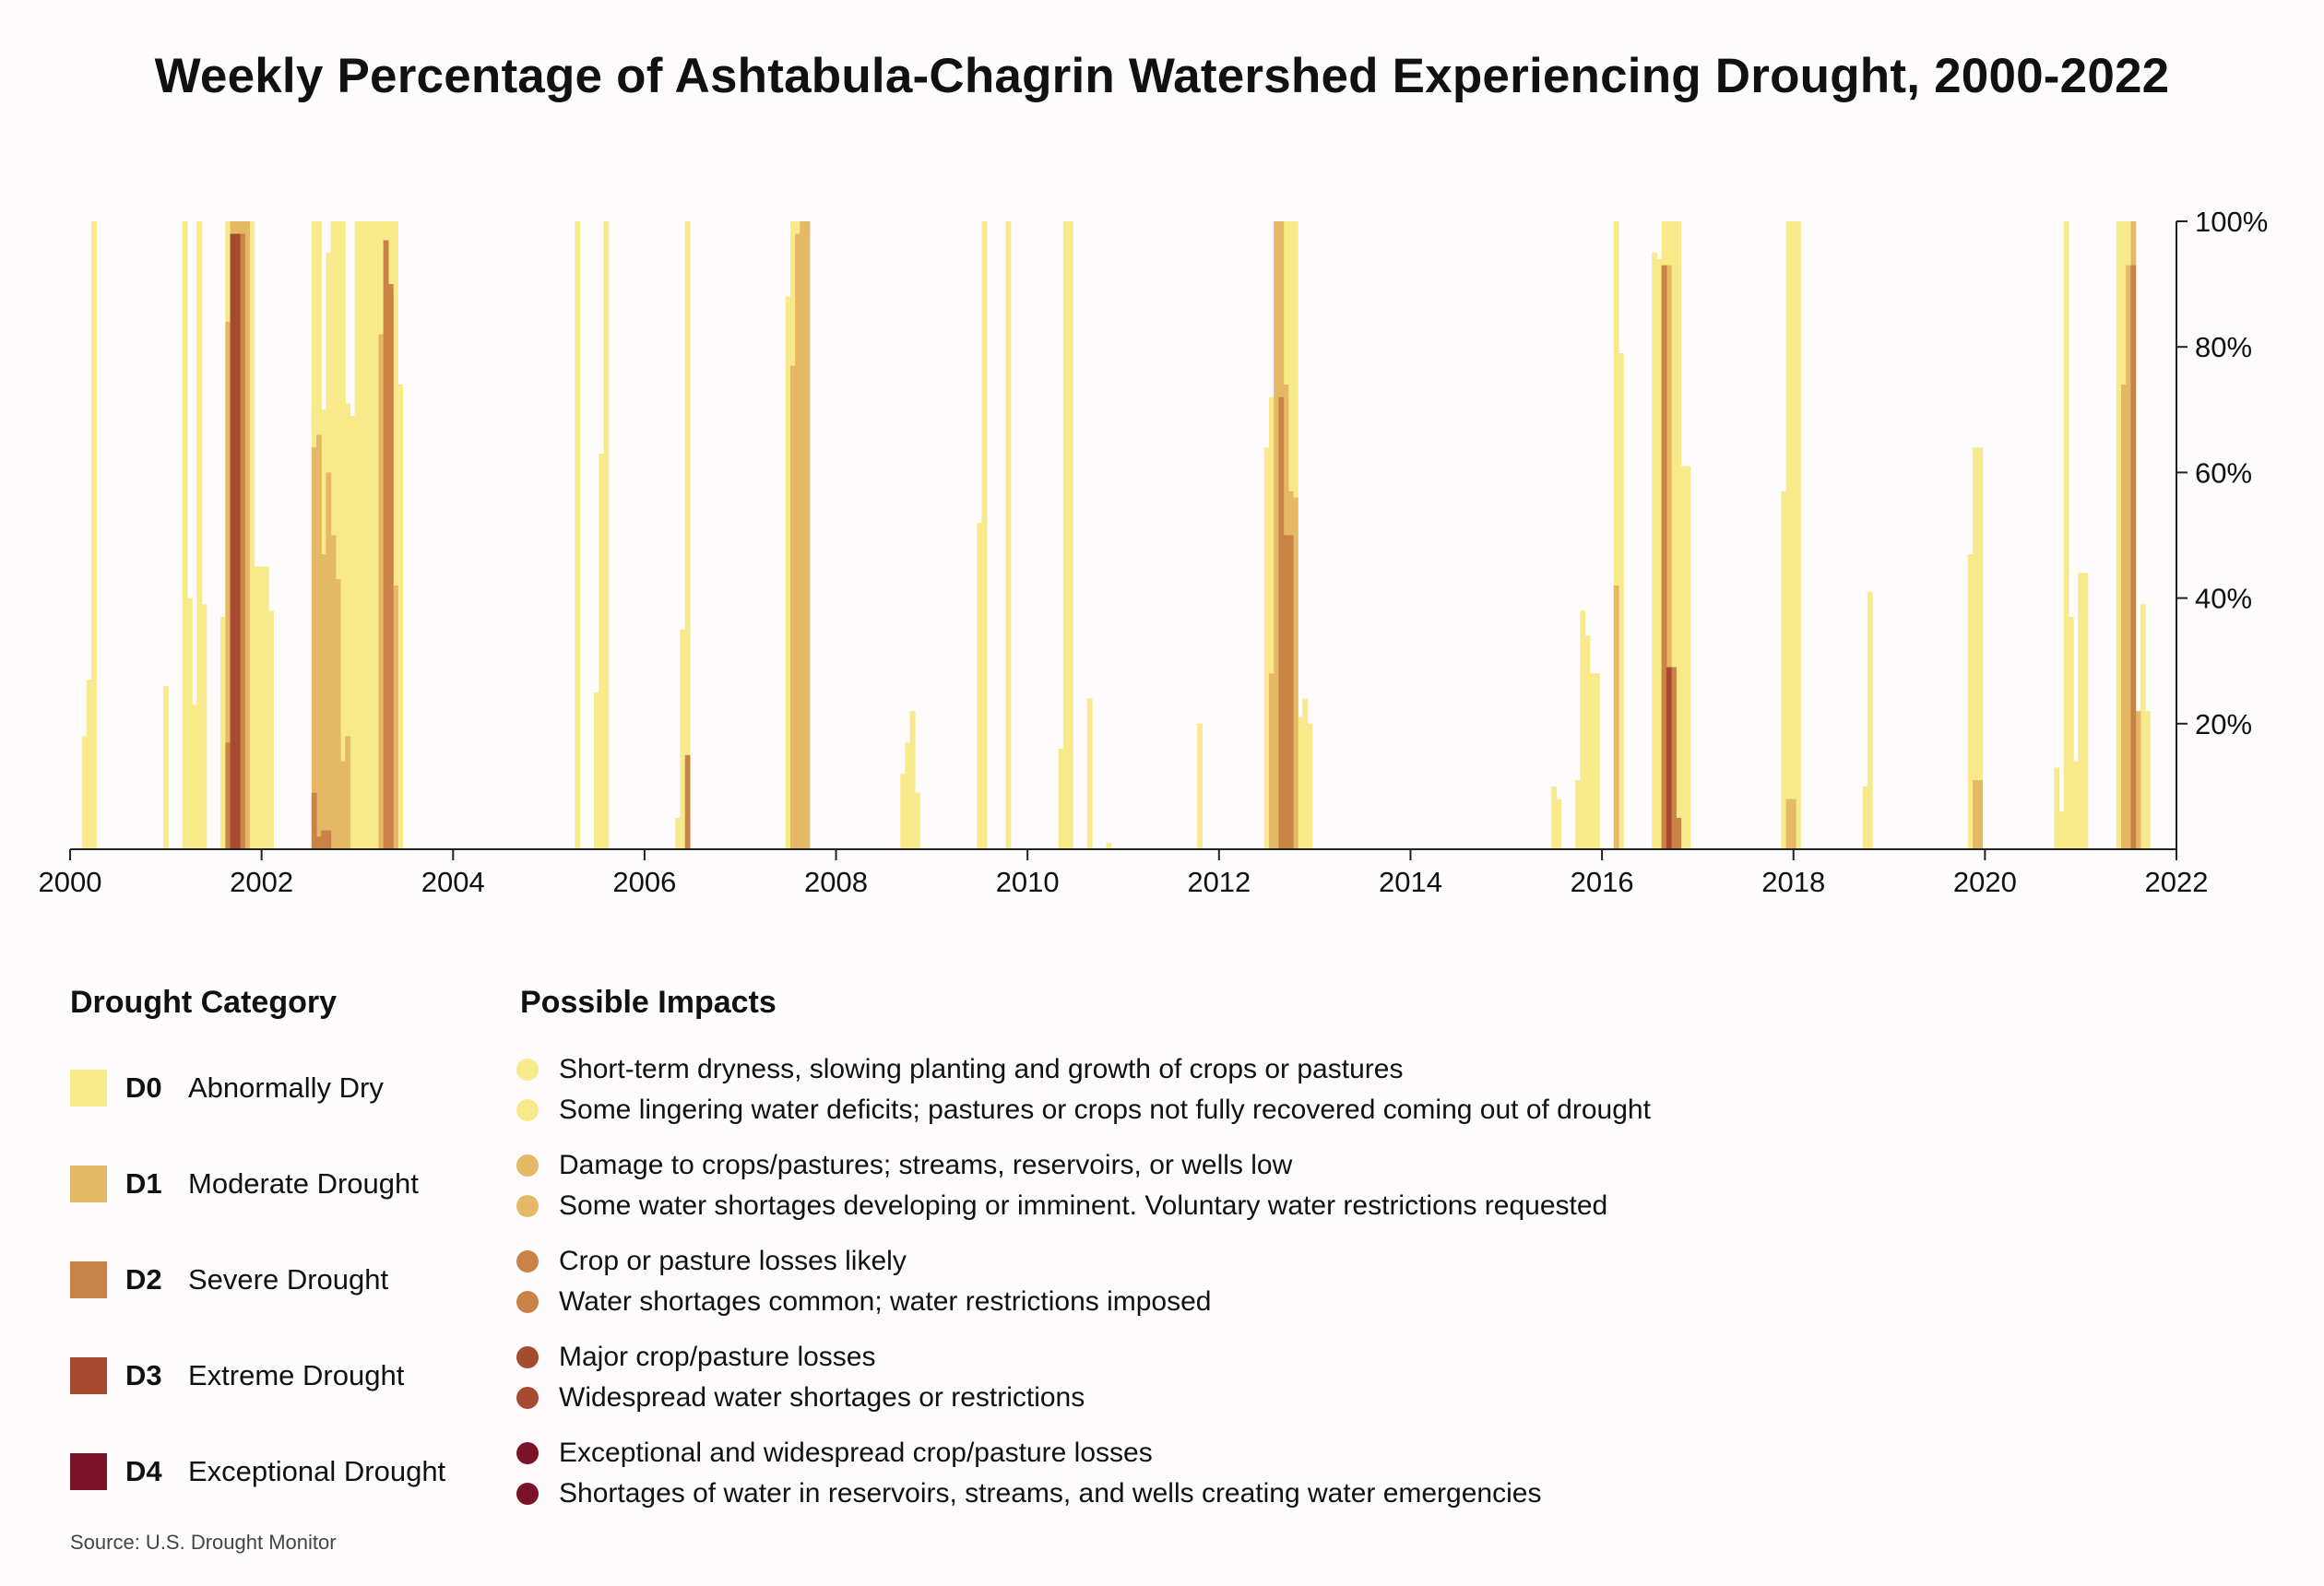 The width and height of the screenshot is (2324, 1586). What do you see at coordinates (203, 1002) in the screenshot?
I see `drought-category-heading: Drought Category` at bounding box center [203, 1002].